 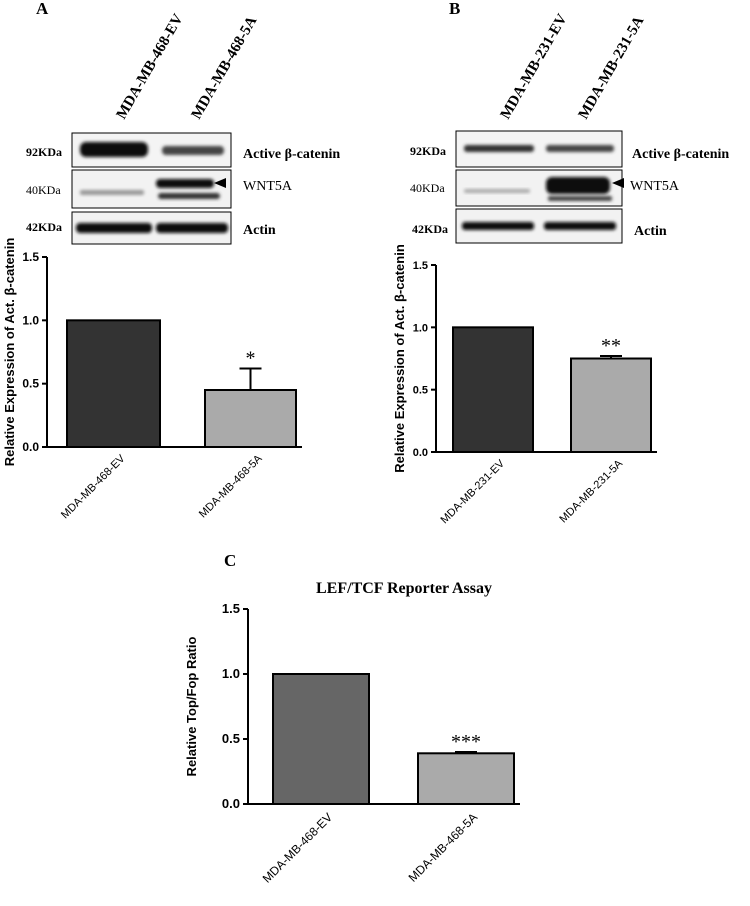 I want to click on blot-a-band-2-5a, so click(x=185, y=183).